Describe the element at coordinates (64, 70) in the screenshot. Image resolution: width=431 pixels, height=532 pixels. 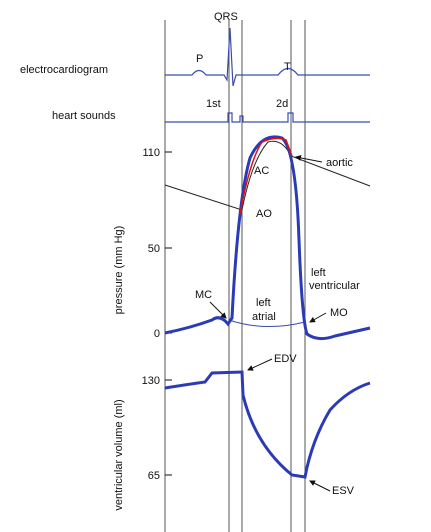
I see `row-label: electrocardiogram` at that location.